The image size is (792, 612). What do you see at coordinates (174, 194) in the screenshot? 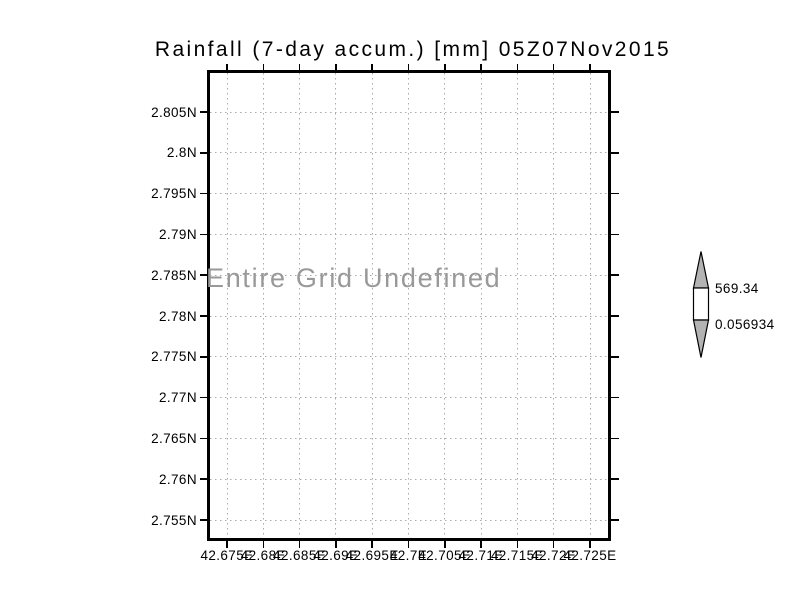
I see `y-axis-tick-label: 2.795N` at bounding box center [174, 194].